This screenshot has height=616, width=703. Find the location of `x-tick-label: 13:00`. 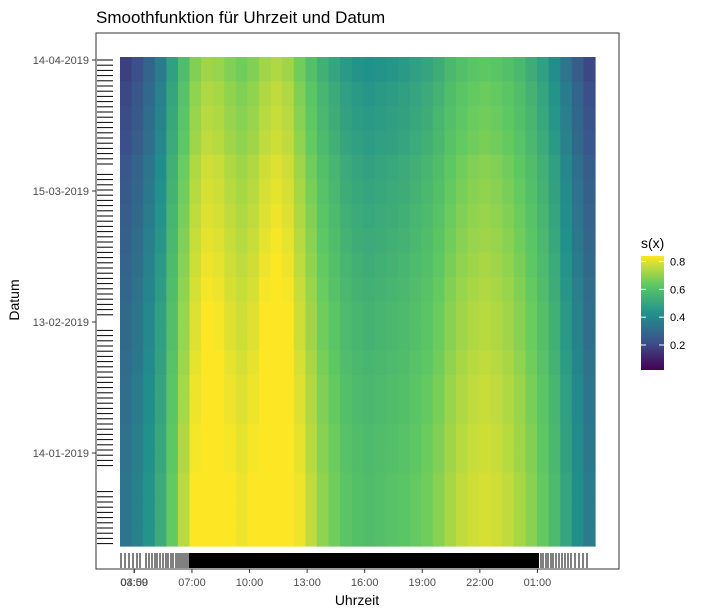

x-tick-label: 13:00 is located at coordinates (307, 583).